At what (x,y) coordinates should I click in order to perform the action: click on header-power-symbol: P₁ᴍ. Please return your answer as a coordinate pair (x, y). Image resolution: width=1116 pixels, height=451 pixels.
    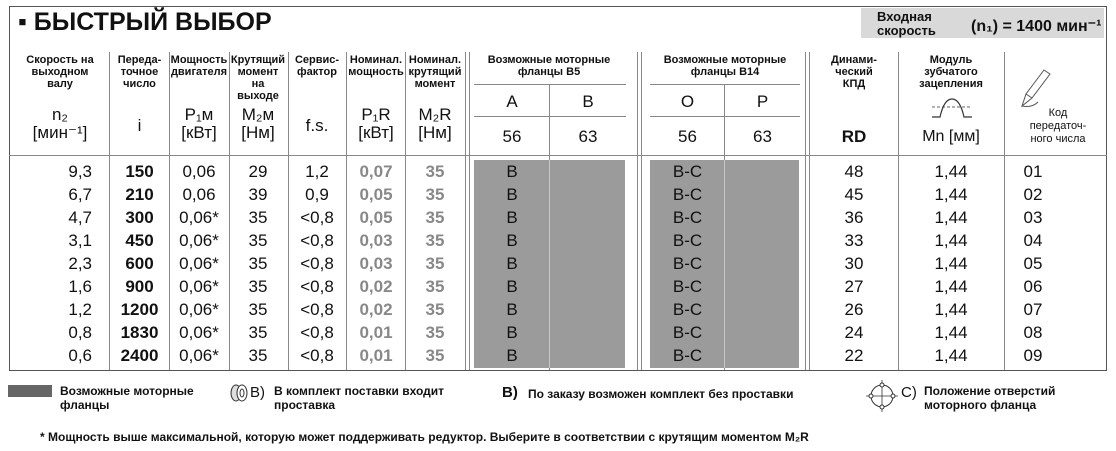
    Looking at the image, I should click on (199, 114).